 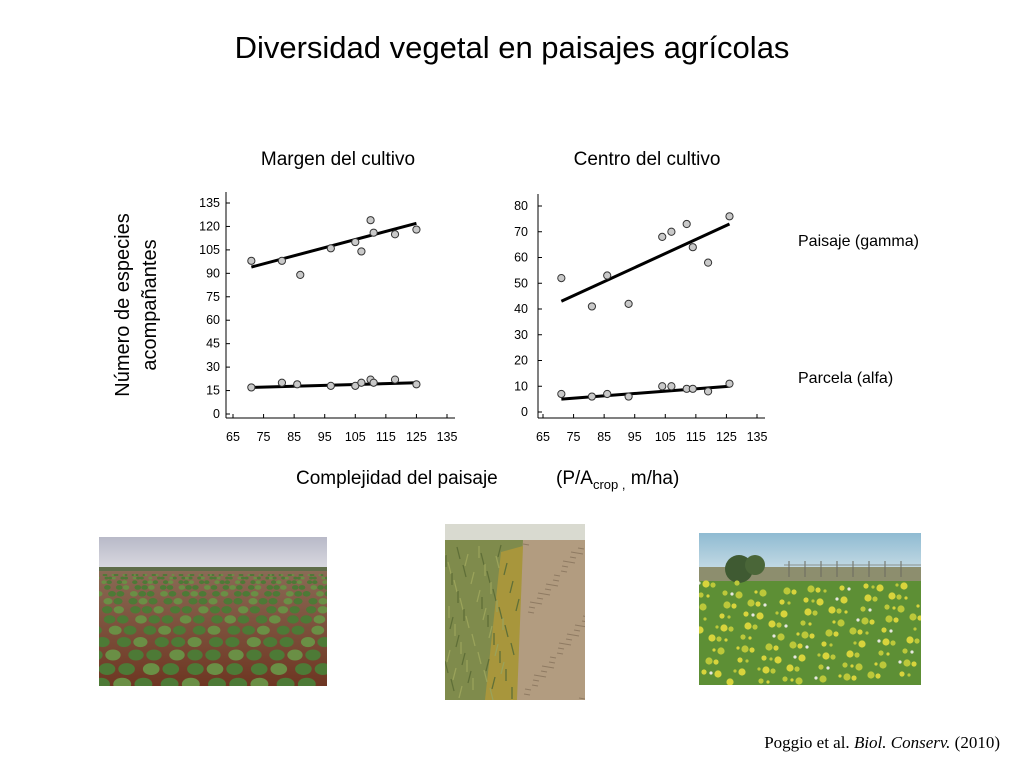 What do you see at coordinates (397, 478) in the screenshot?
I see `x-axis-label: Complejidad del paisaje` at bounding box center [397, 478].